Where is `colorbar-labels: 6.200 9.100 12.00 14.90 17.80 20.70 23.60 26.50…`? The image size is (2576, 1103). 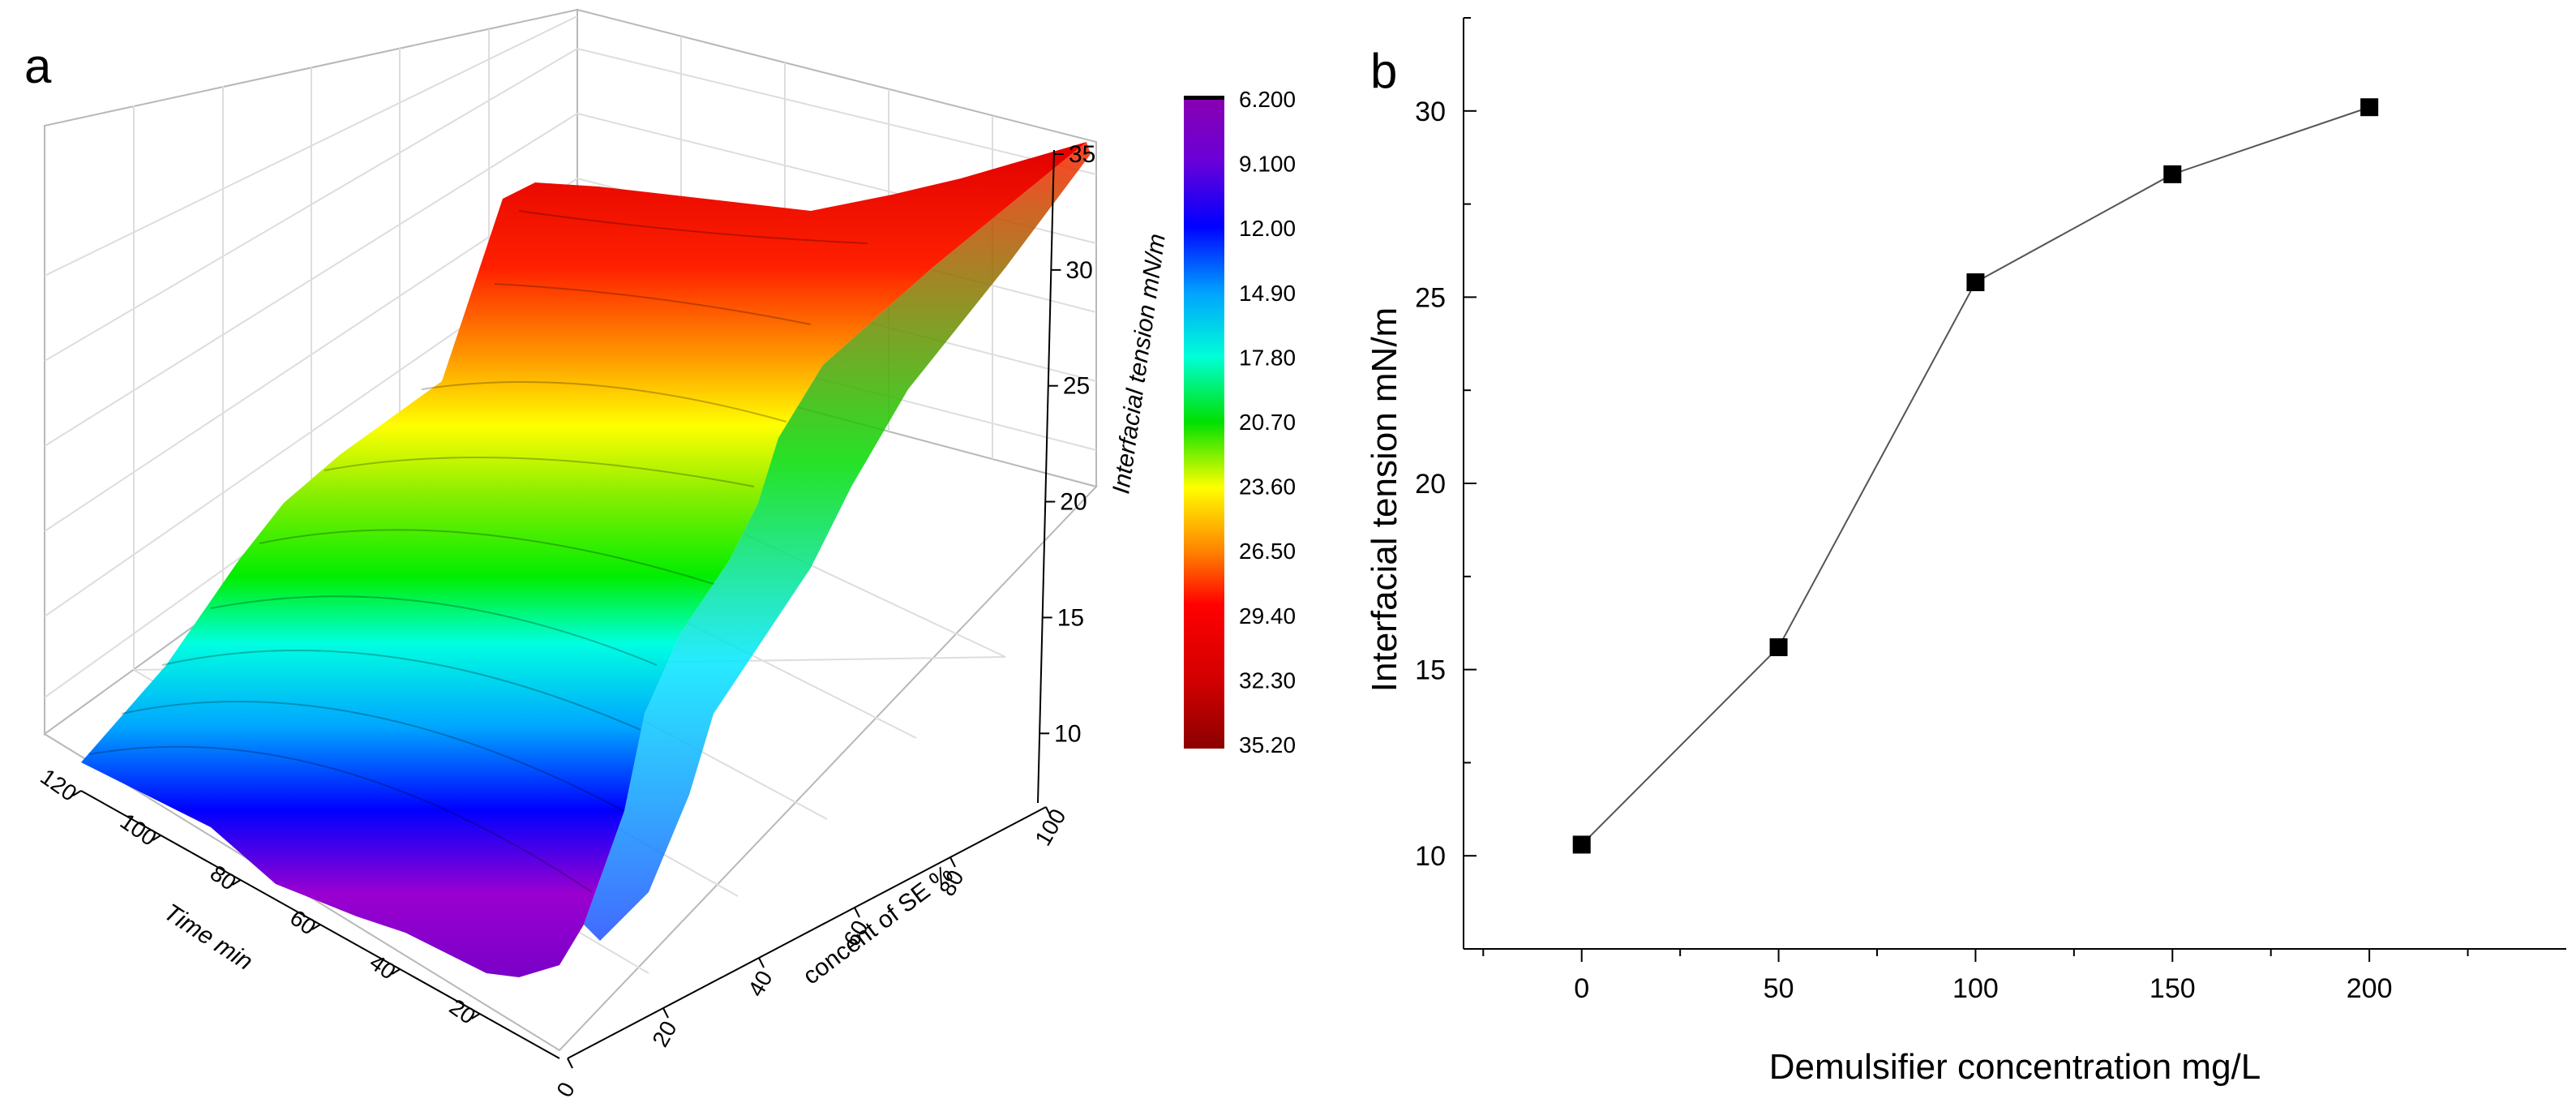 colorbar-labels: 6.200 9.100 12.00 14.90 17.80 20.70 23.60 26.50… is located at coordinates (1267, 422).